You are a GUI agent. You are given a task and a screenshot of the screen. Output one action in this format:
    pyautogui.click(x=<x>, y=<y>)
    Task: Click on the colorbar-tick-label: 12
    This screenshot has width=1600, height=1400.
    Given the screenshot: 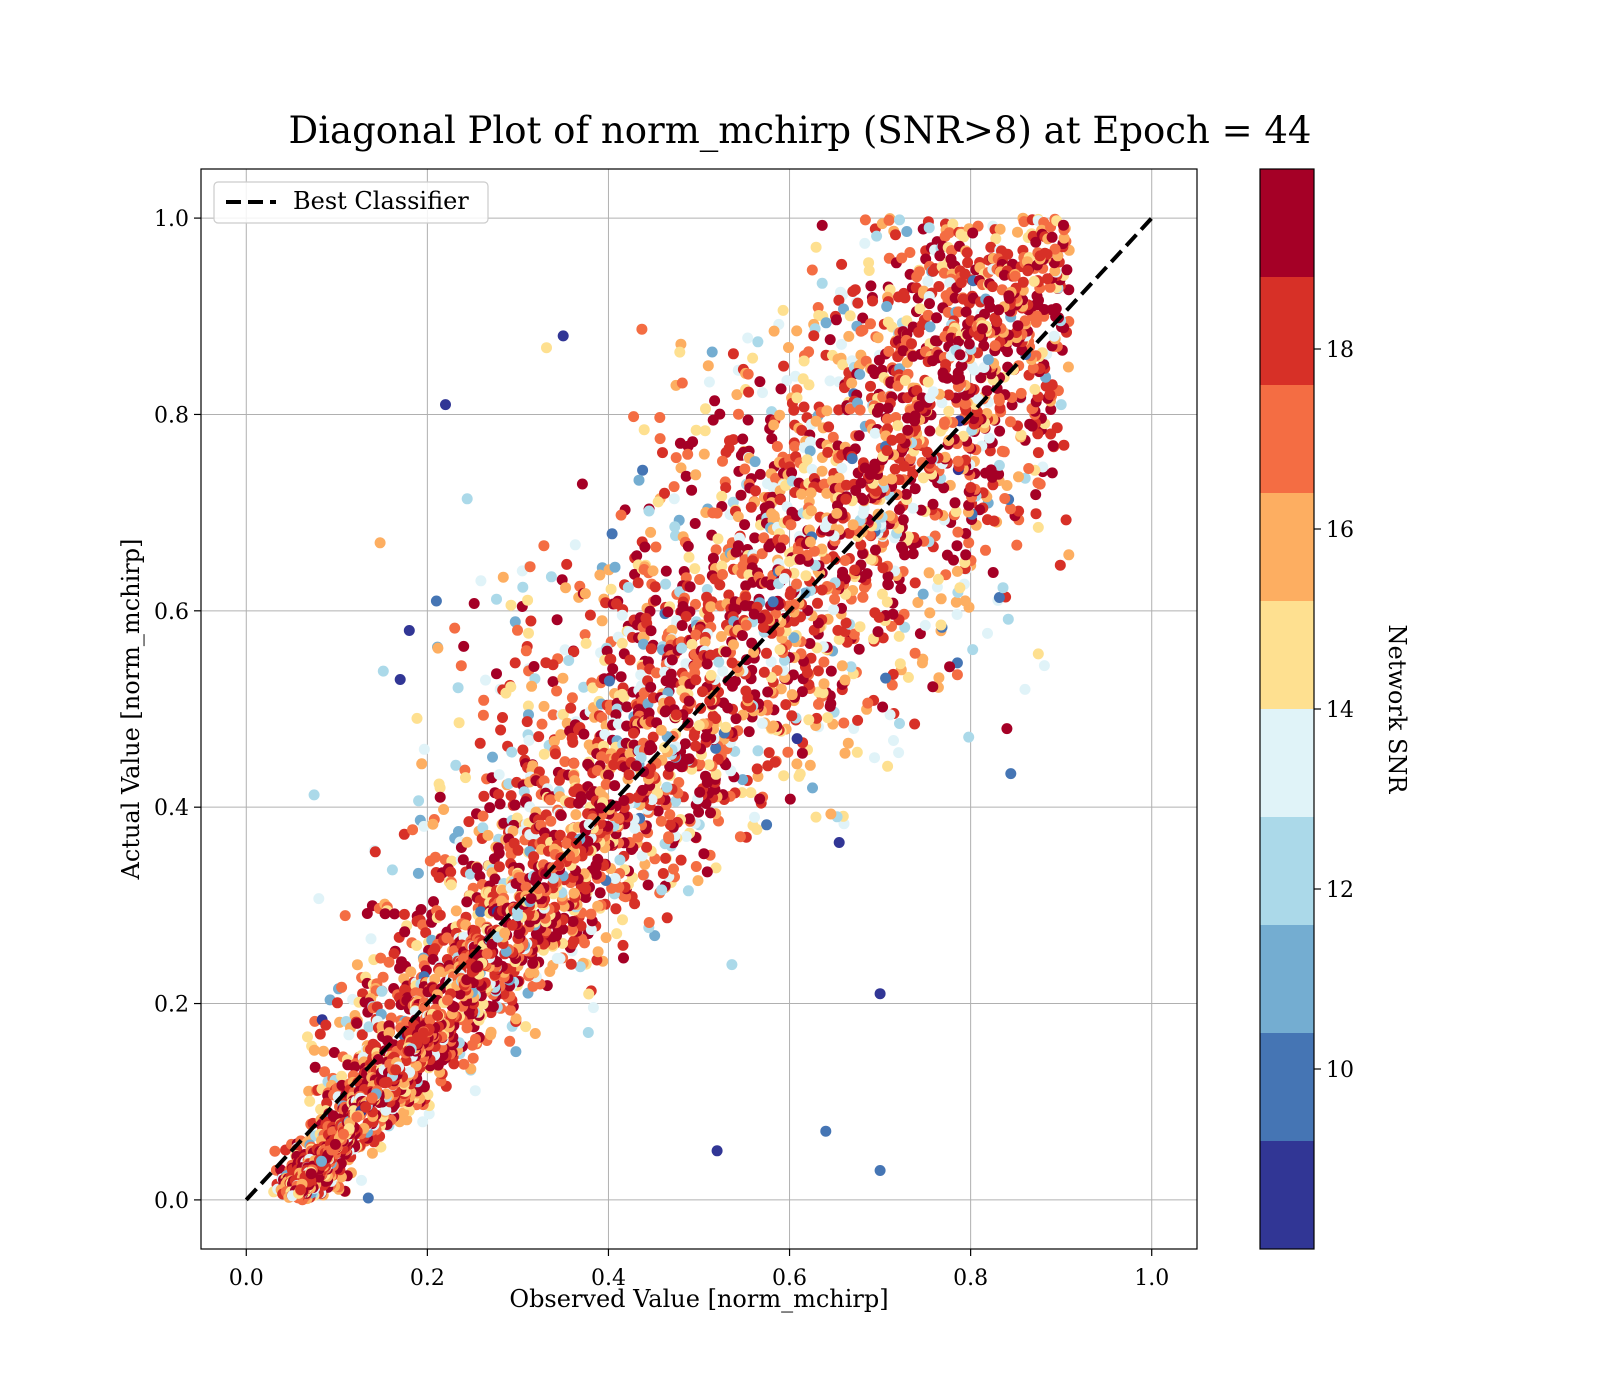 What is the action you would take?
    pyautogui.click(x=1340, y=890)
    